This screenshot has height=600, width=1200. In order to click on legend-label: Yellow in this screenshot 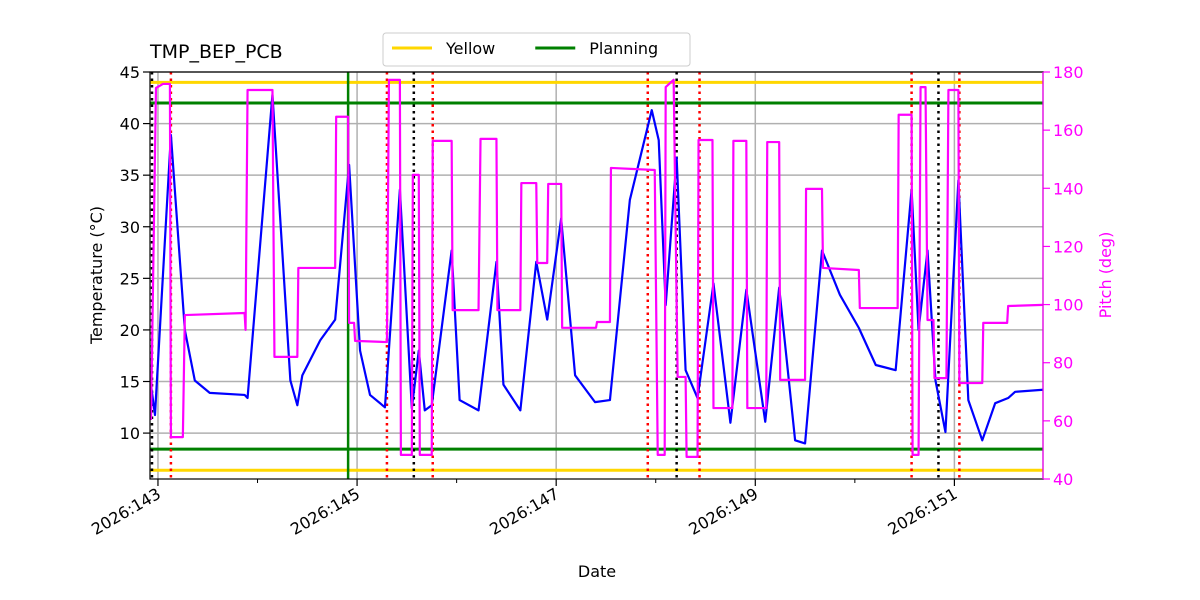, I will do `click(470, 48)`.